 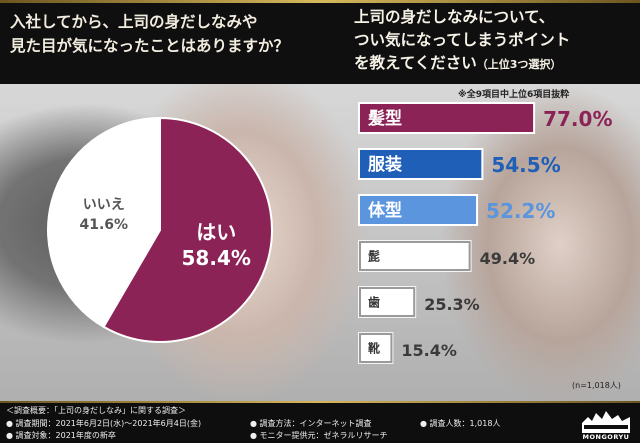 What do you see at coordinates (385, 164) in the screenshot?
I see `bar-category-1: 服装` at bounding box center [385, 164].